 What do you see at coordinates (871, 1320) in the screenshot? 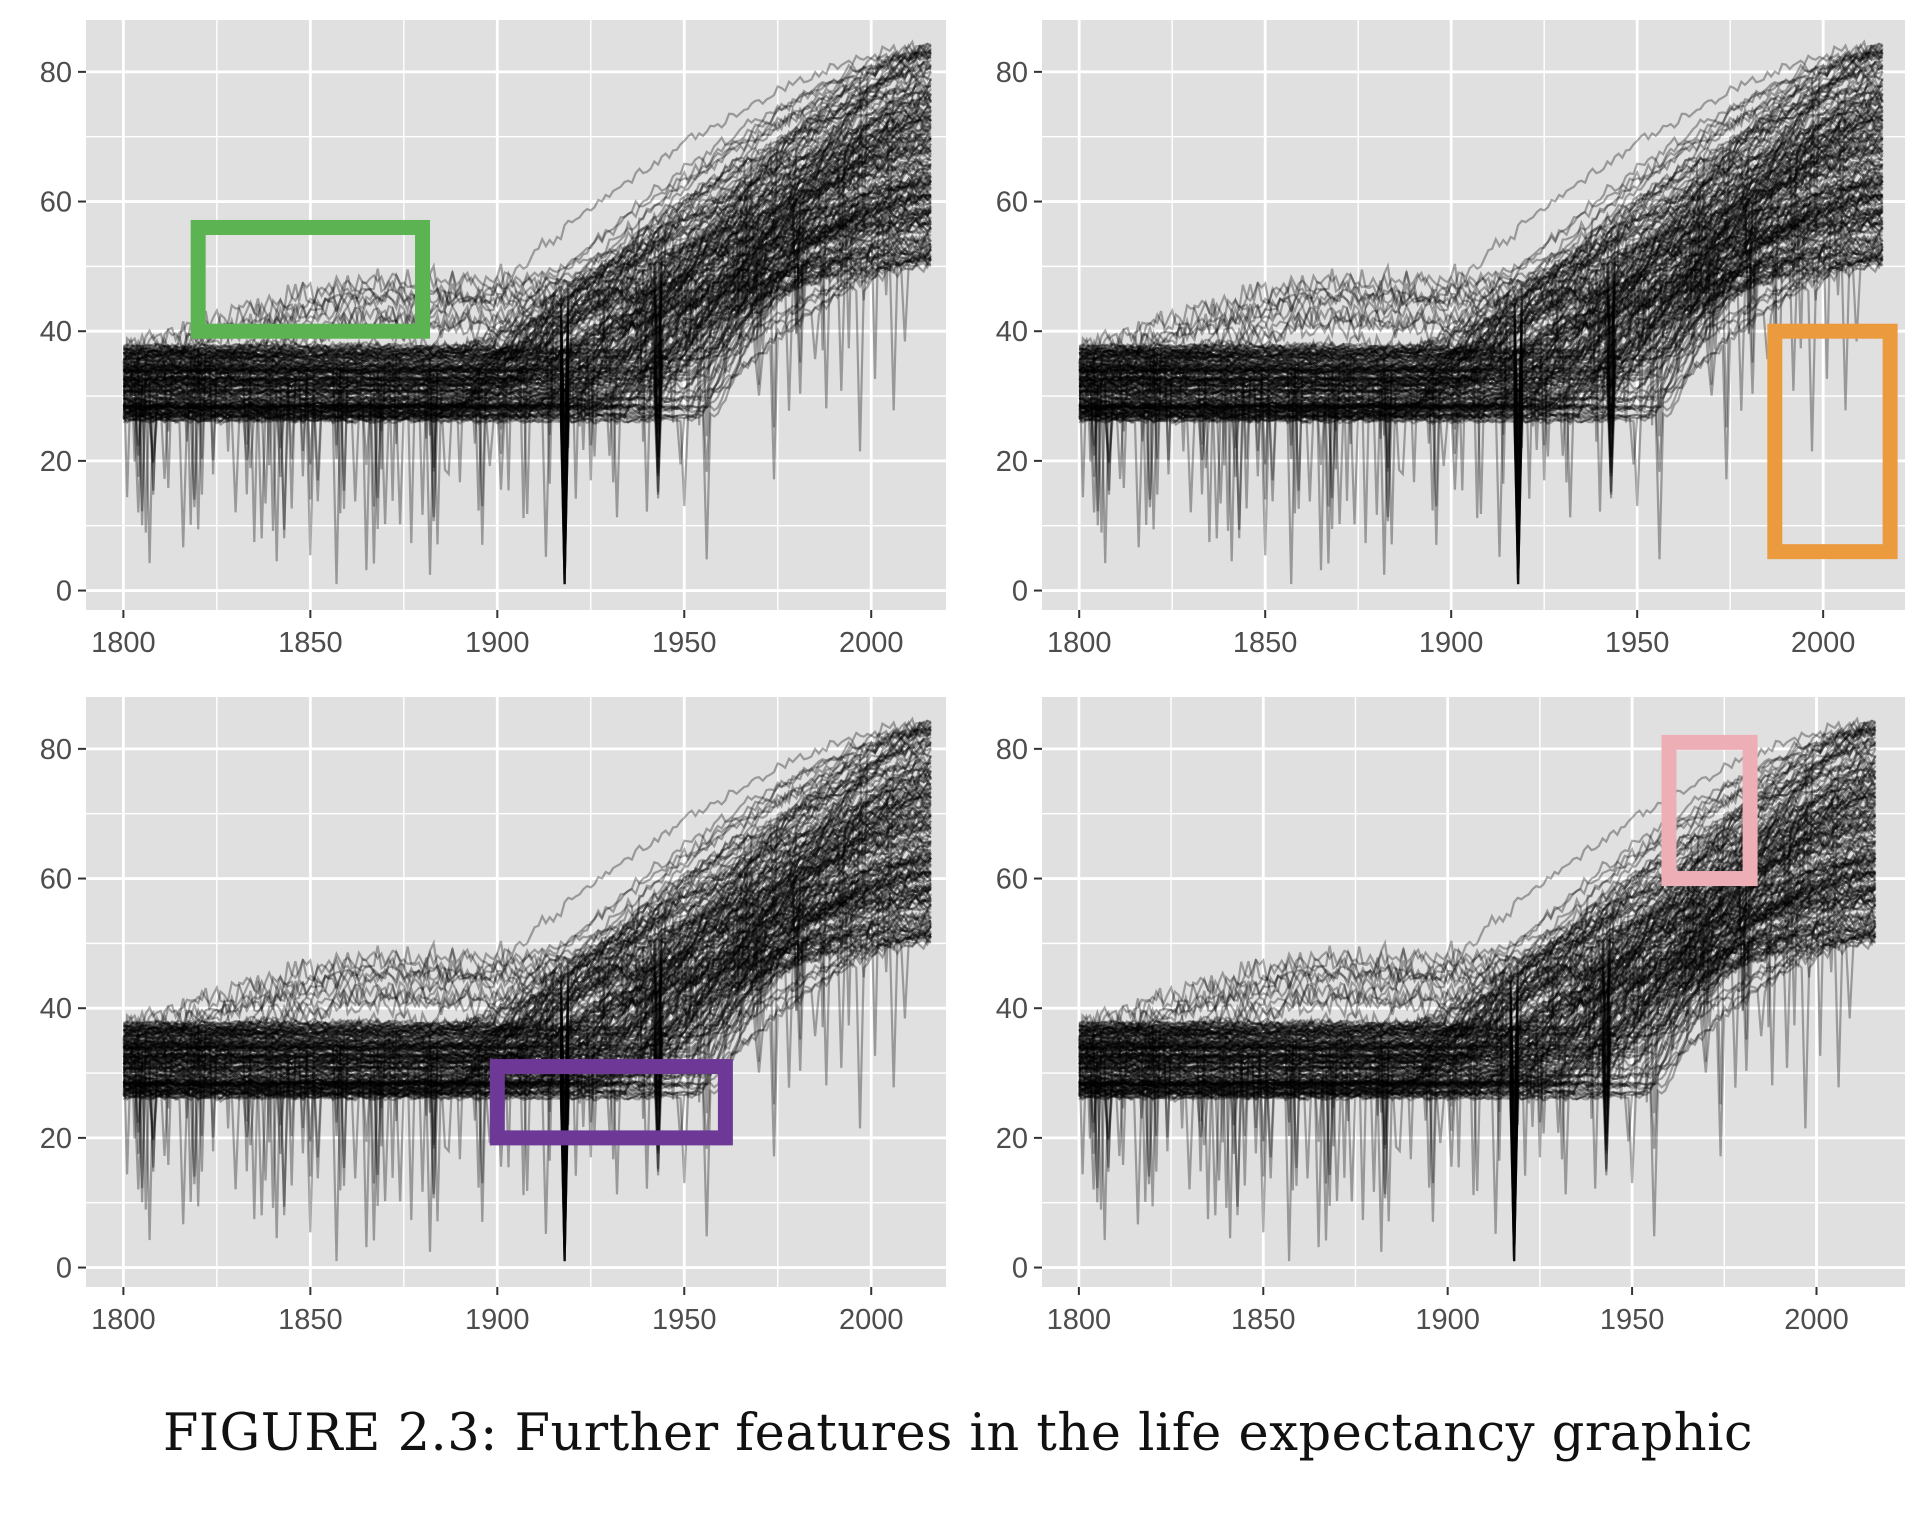
I see `x-tick-label: 2000` at bounding box center [871, 1320].